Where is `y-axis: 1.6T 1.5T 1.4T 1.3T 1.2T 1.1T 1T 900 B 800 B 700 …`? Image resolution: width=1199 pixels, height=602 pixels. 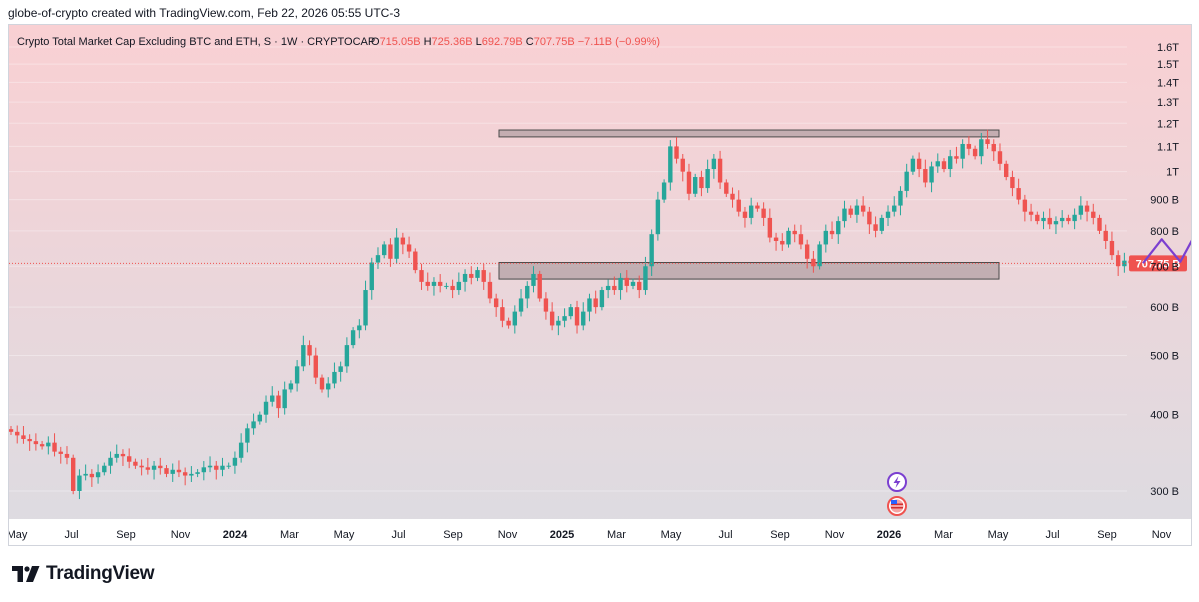
y-axis: 1.6T 1.5T 1.4T 1.3T 1.2T 1.1T 1T 900 B 800 B 700 … is located at coordinates (1164, 270).